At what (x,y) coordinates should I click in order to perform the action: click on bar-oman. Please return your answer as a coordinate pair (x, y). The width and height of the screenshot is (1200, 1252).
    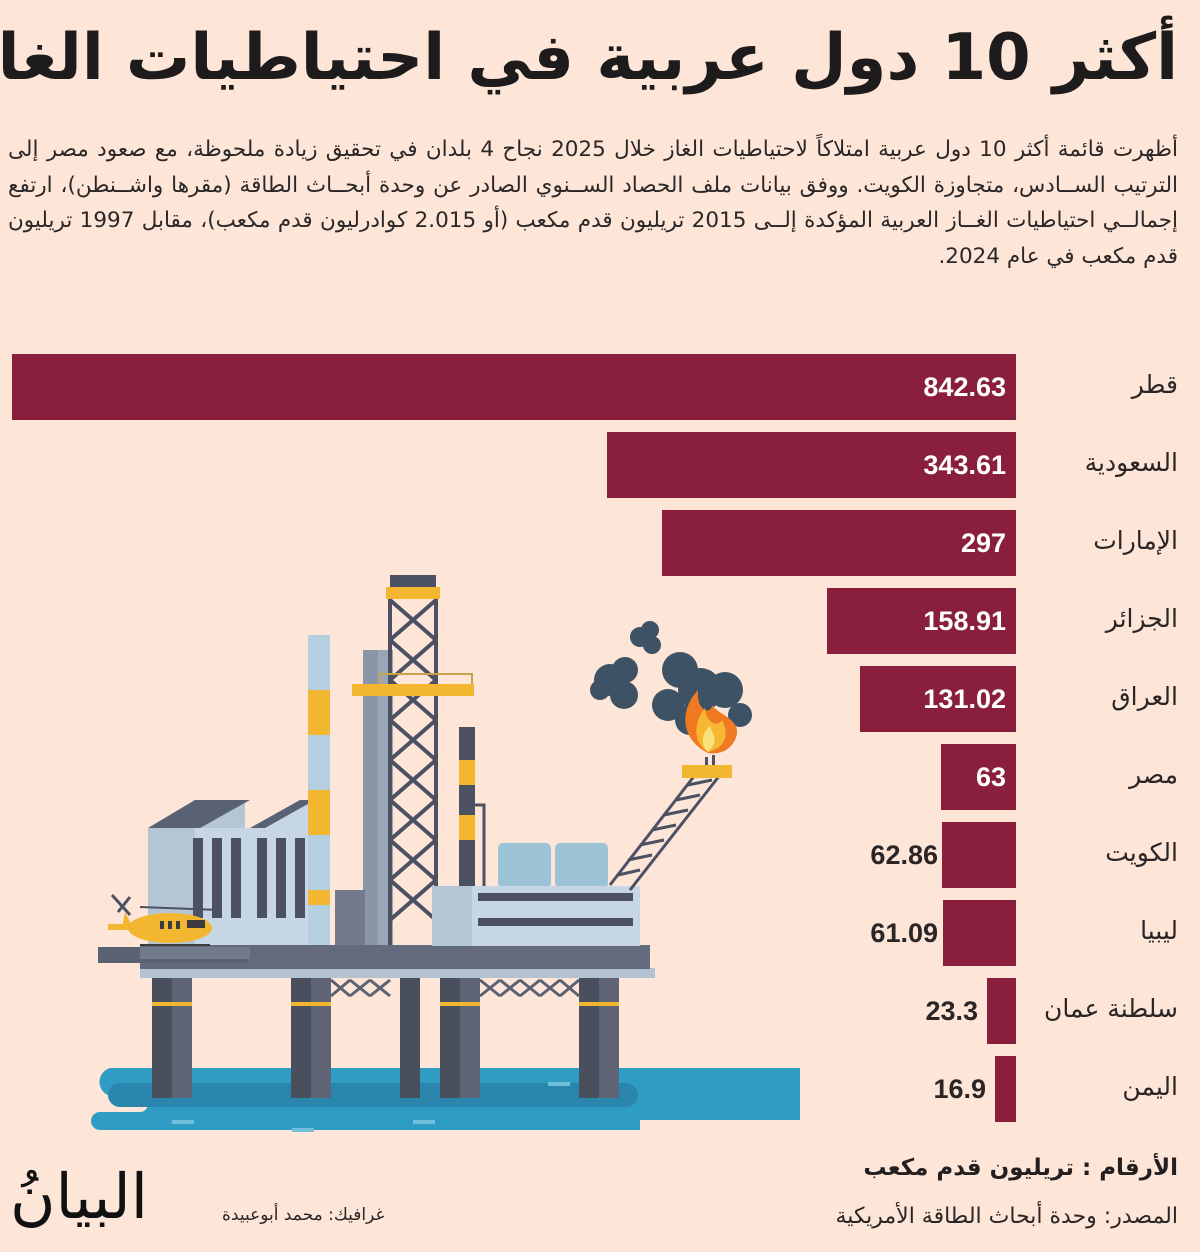
    Looking at the image, I should click on (1001, 1011).